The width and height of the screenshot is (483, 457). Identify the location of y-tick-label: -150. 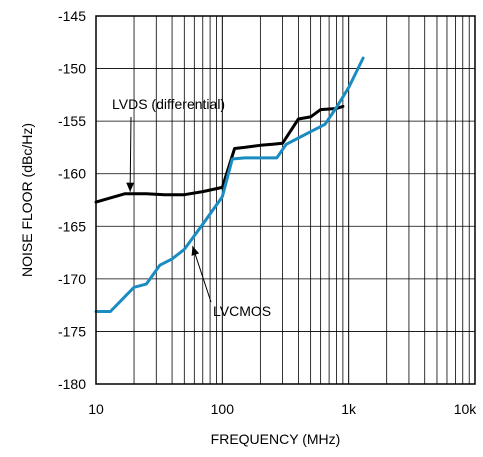
(72, 69).